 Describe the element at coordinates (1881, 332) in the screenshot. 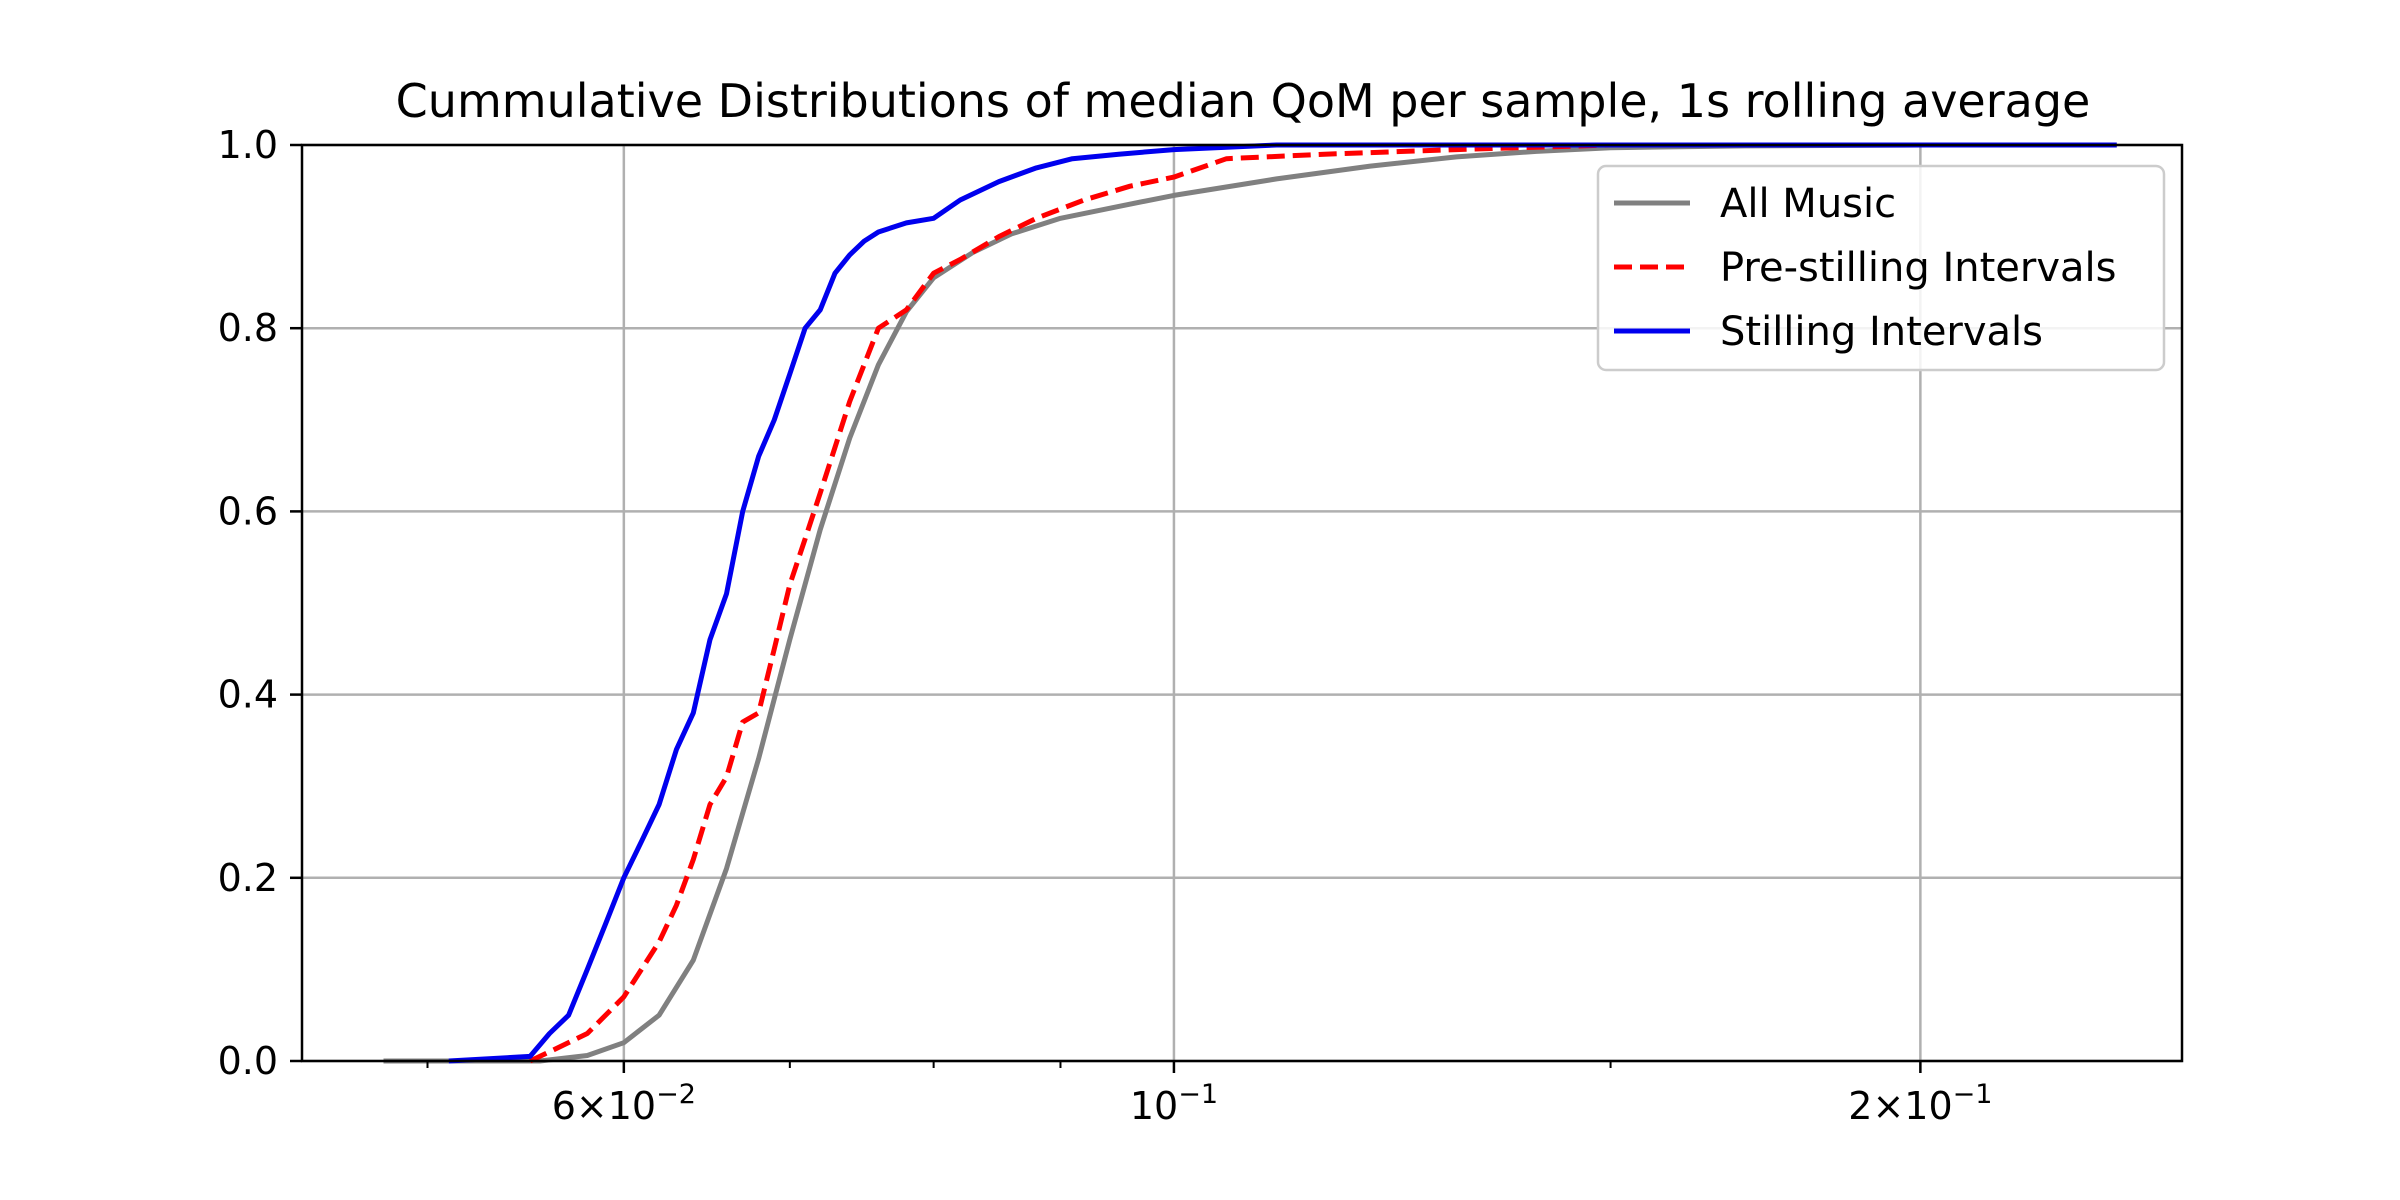

I see `legend-label-2: Stilling Intervals` at that location.